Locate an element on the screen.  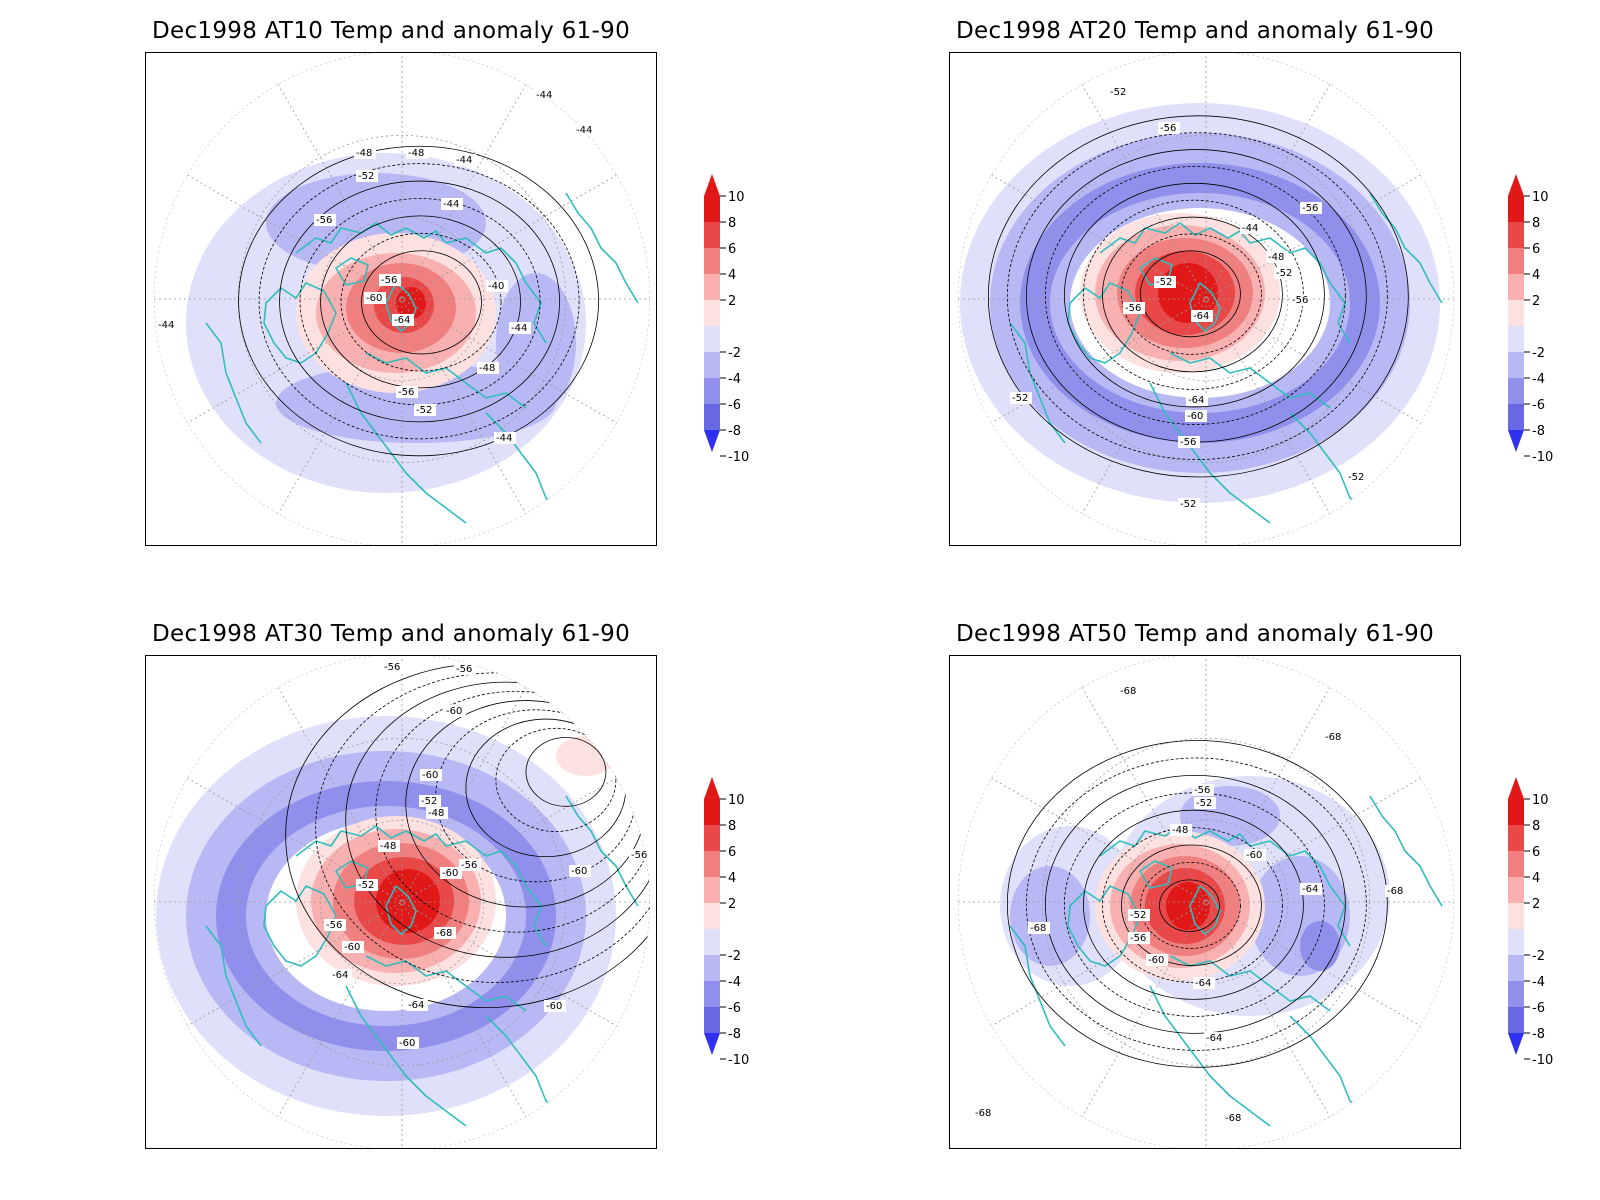
graticule is located at coordinates (402, 902).